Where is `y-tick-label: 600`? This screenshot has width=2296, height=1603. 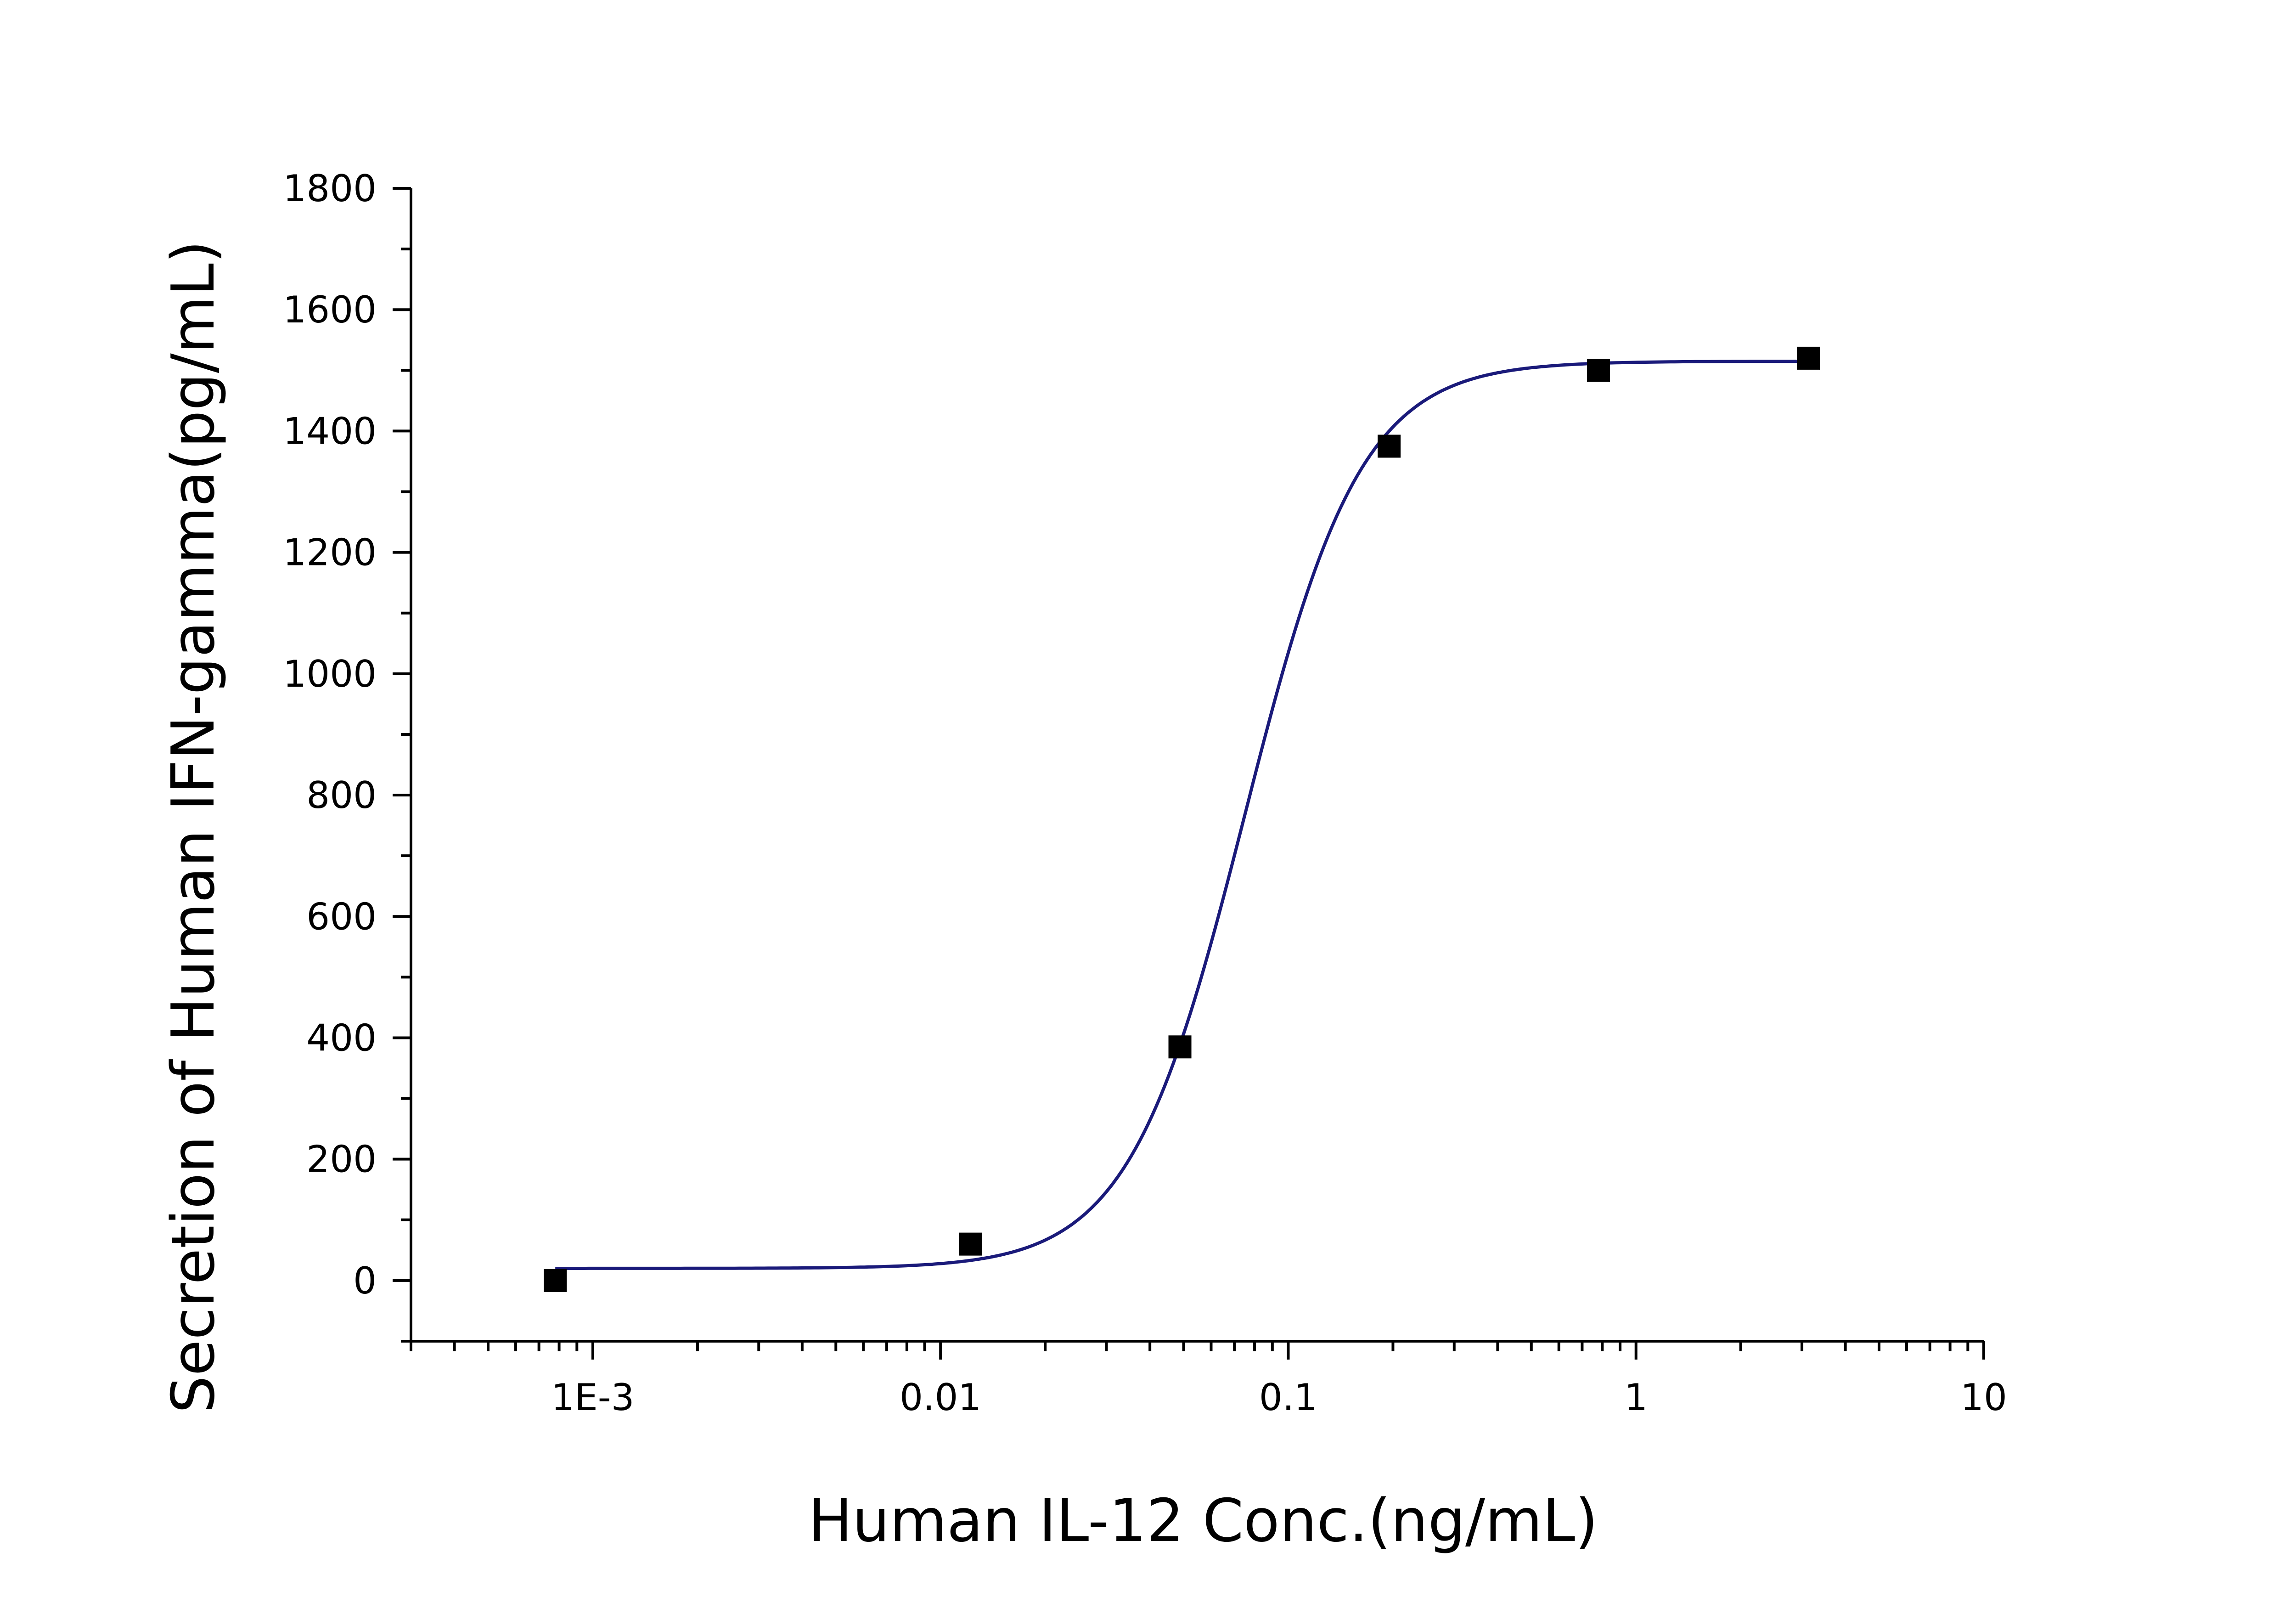
y-tick-label: 600 is located at coordinates (341, 916).